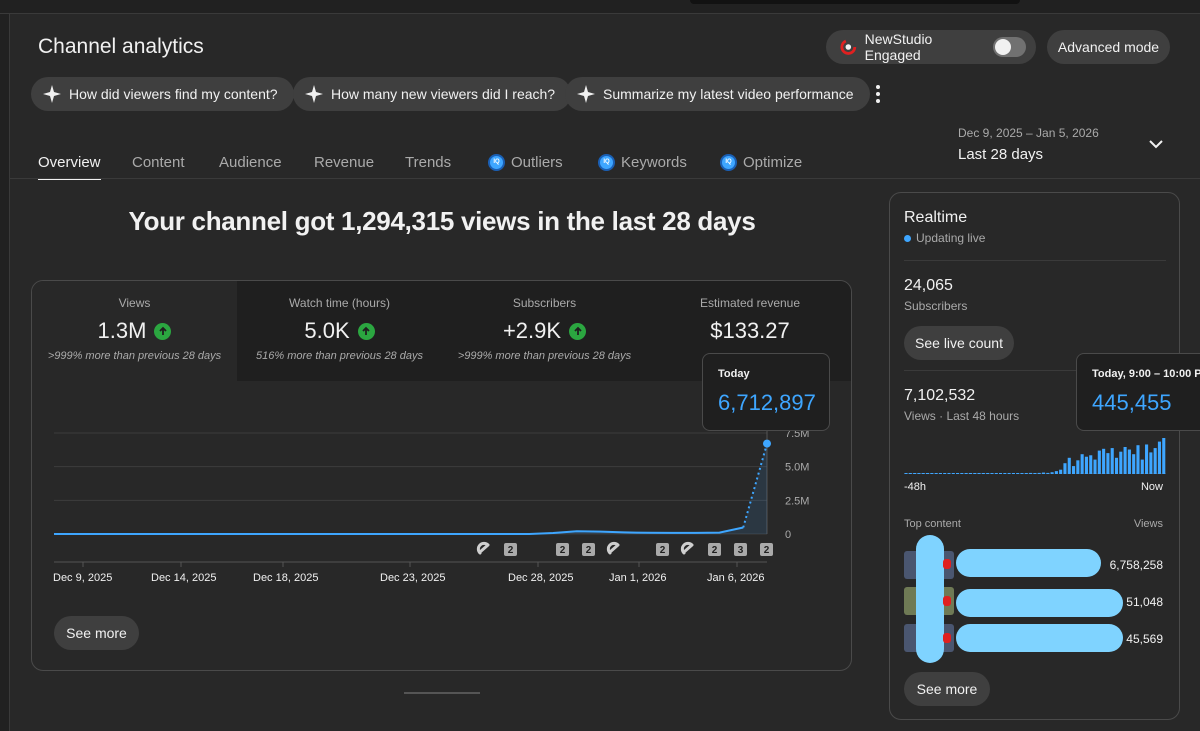 The height and width of the screenshot is (731, 1200). I want to click on toggle-switch, so click(1009, 47).